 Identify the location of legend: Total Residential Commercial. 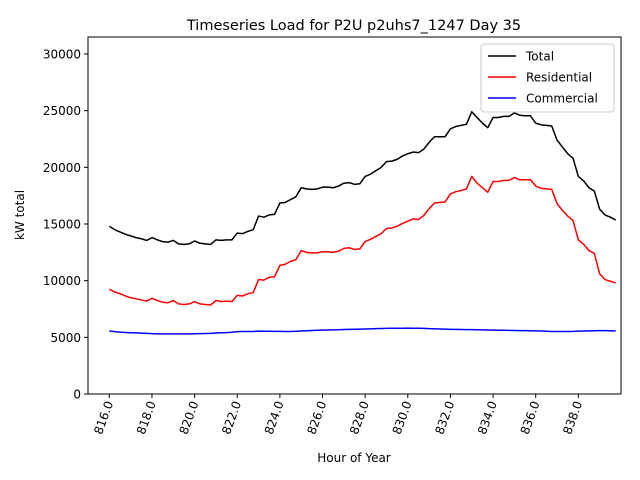
(547, 78).